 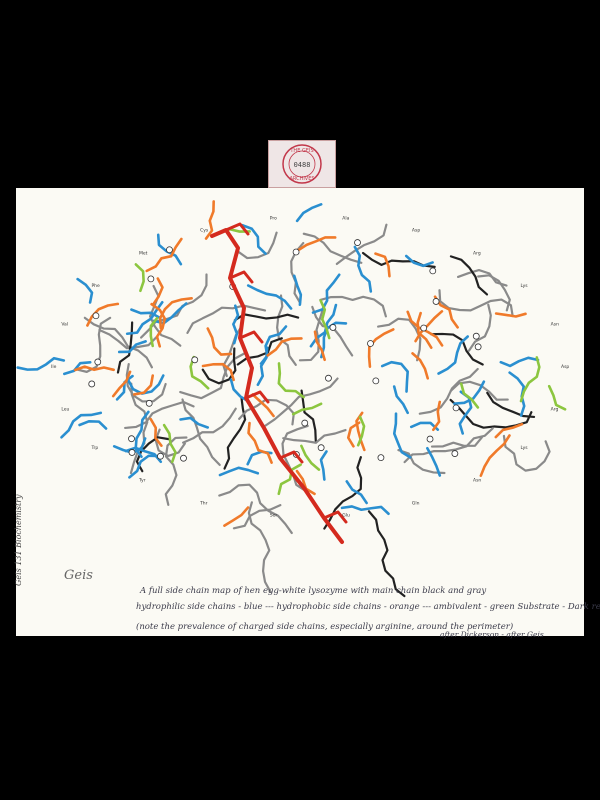 What do you see at coordinates (64, 325) in the screenshot?
I see `residue-label: Val` at bounding box center [64, 325].